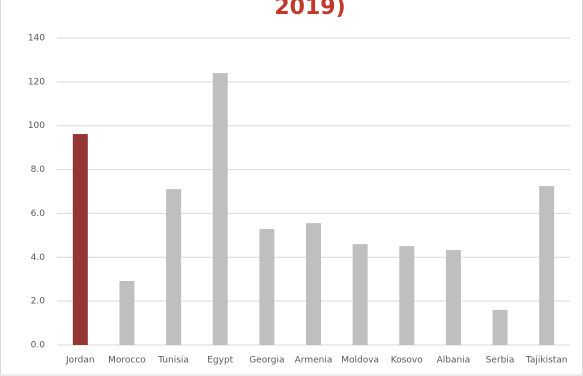 The height and width of the screenshot is (376, 583). I want to click on y-tick-label: 6.0, so click(38, 214).